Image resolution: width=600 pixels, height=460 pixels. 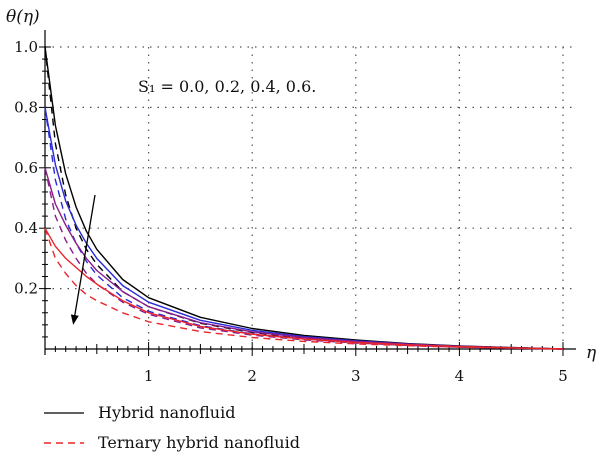 What do you see at coordinates (26, 107) in the screenshot?
I see `y-tick-label: 0.8` at bounding box center [26, 107].